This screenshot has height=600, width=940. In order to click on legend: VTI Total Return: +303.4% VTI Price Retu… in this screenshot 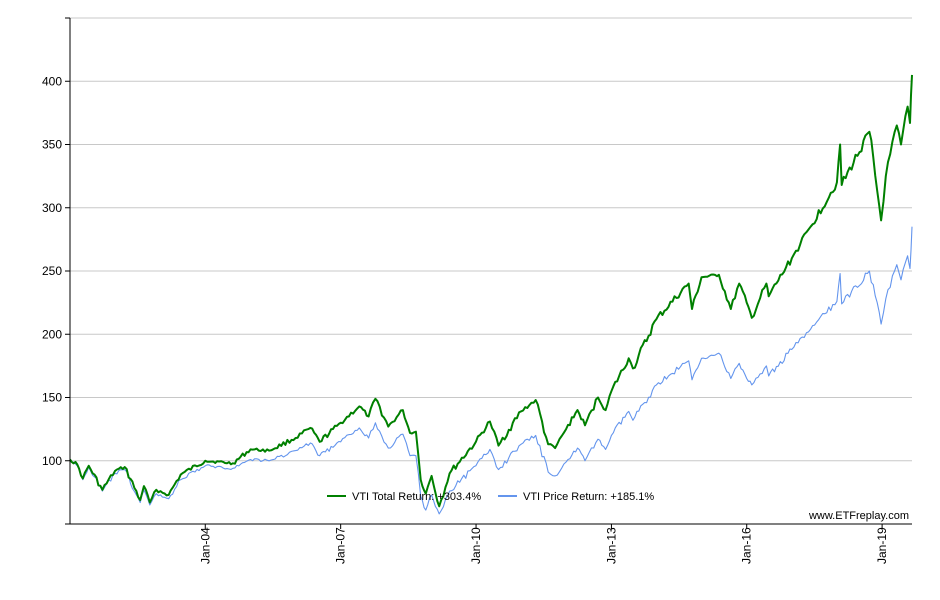, I will do `click(490, 497)`.